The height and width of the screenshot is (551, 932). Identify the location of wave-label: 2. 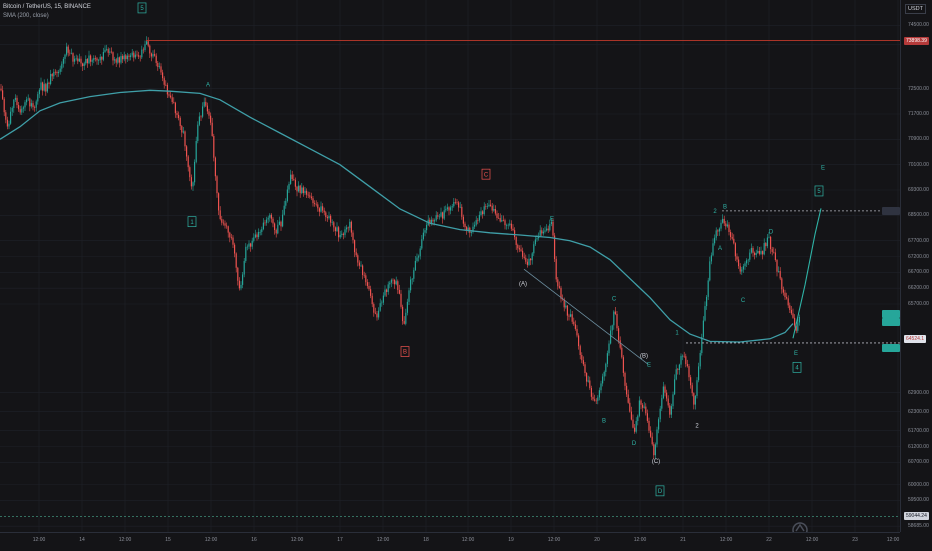
(697, 426).